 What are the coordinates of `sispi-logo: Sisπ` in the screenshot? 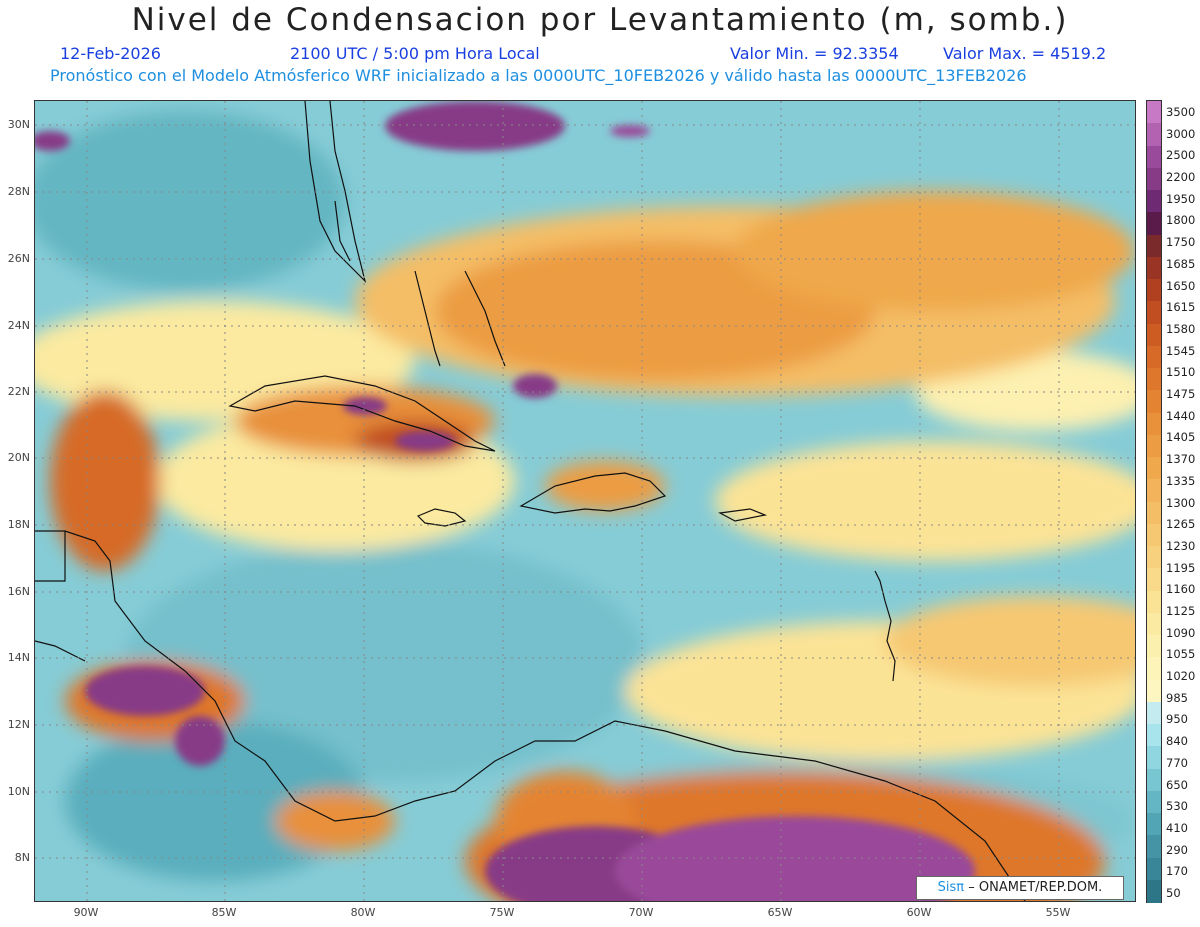 It's located at (951, 887).